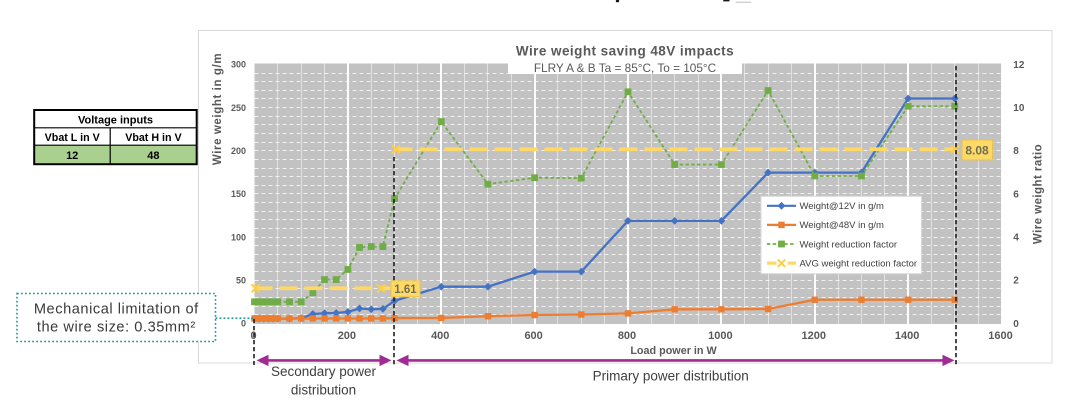 The width and height of the screenshot is (1080, 400). Describe the element at coordinates (625, 68) in the screenshot. I see `svg-text:FLRY A & B Ta = 85°C, To = 105: FLRY A & B Ta = 85°C, To = 105°C` at that location.